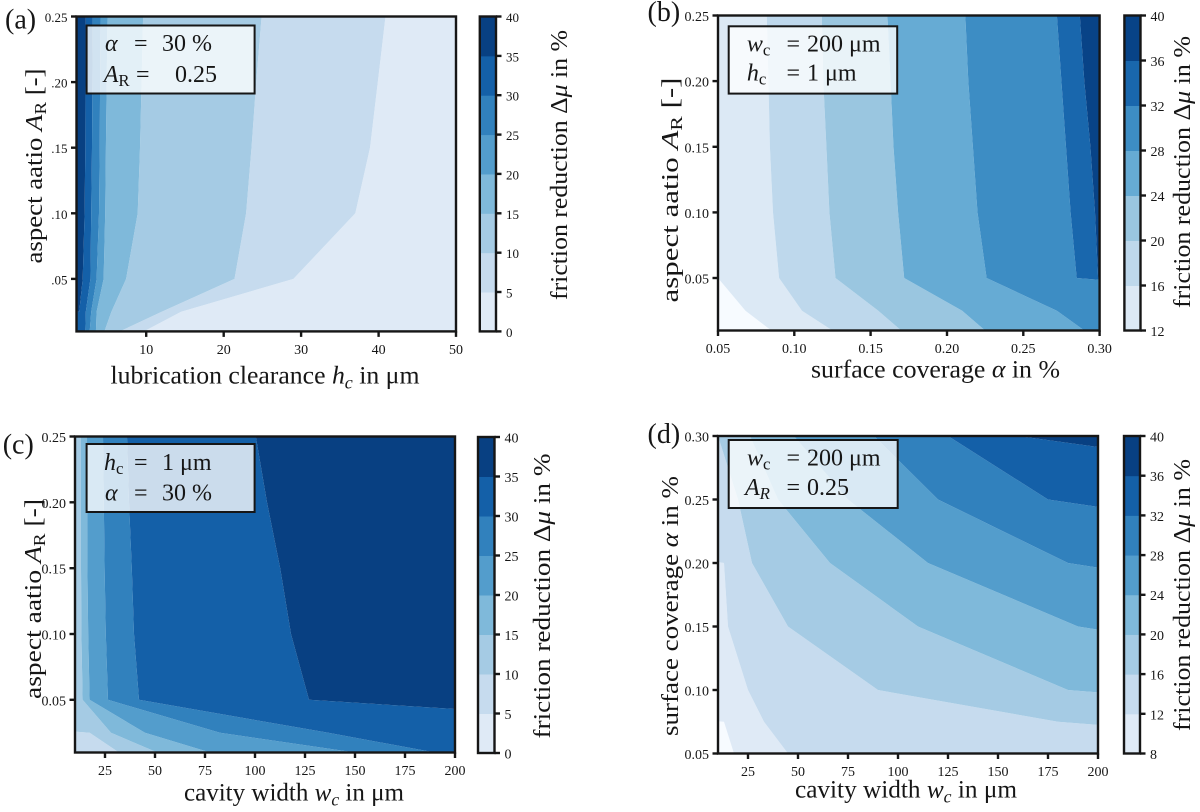 This screenshot has height=812, width=1200. What do you see at coordinates (1158, 152) in the screenshot?
I see `svg-text: 28` at bounding box center [1158, 152].